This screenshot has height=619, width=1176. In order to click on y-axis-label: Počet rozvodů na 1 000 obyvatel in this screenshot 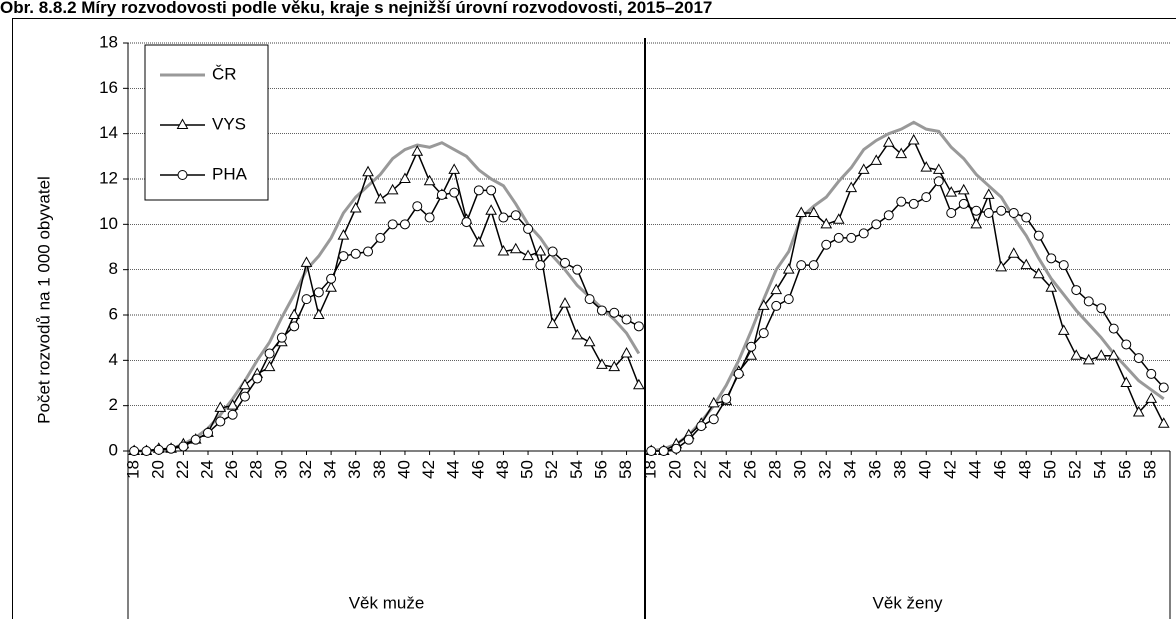, I will do `click(43, 300)`.